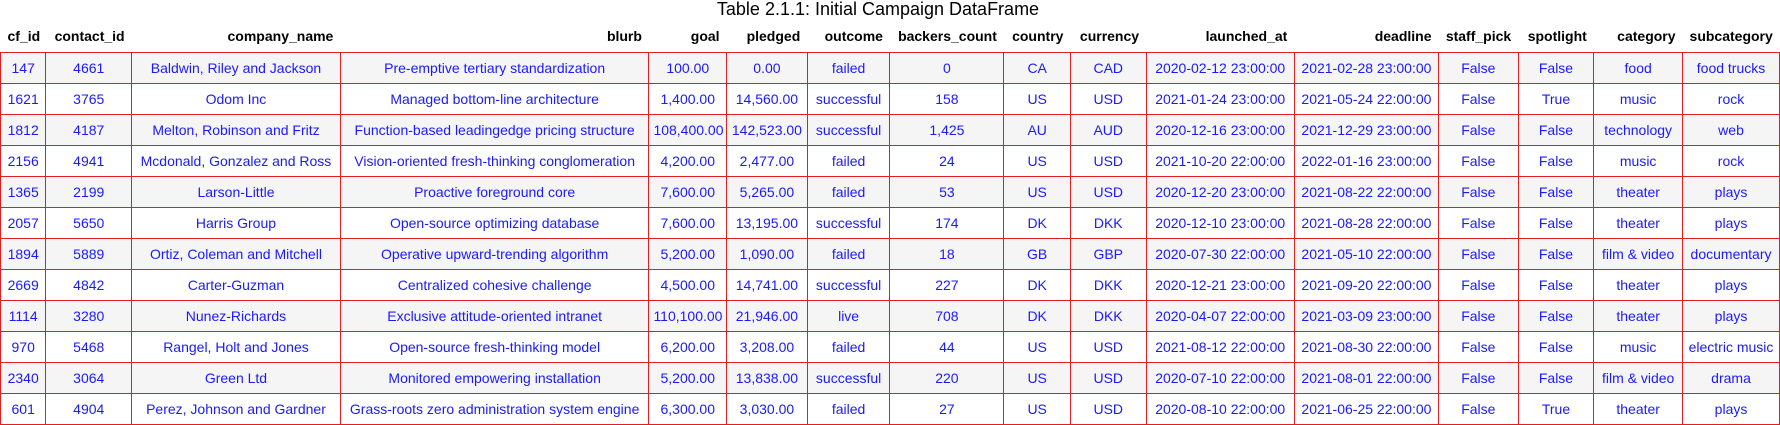 The width and height of the screenshot is (1780, 425). I want to click on cell-launched-at: 2020-08-10 22:00:00, so click(1220, 409).